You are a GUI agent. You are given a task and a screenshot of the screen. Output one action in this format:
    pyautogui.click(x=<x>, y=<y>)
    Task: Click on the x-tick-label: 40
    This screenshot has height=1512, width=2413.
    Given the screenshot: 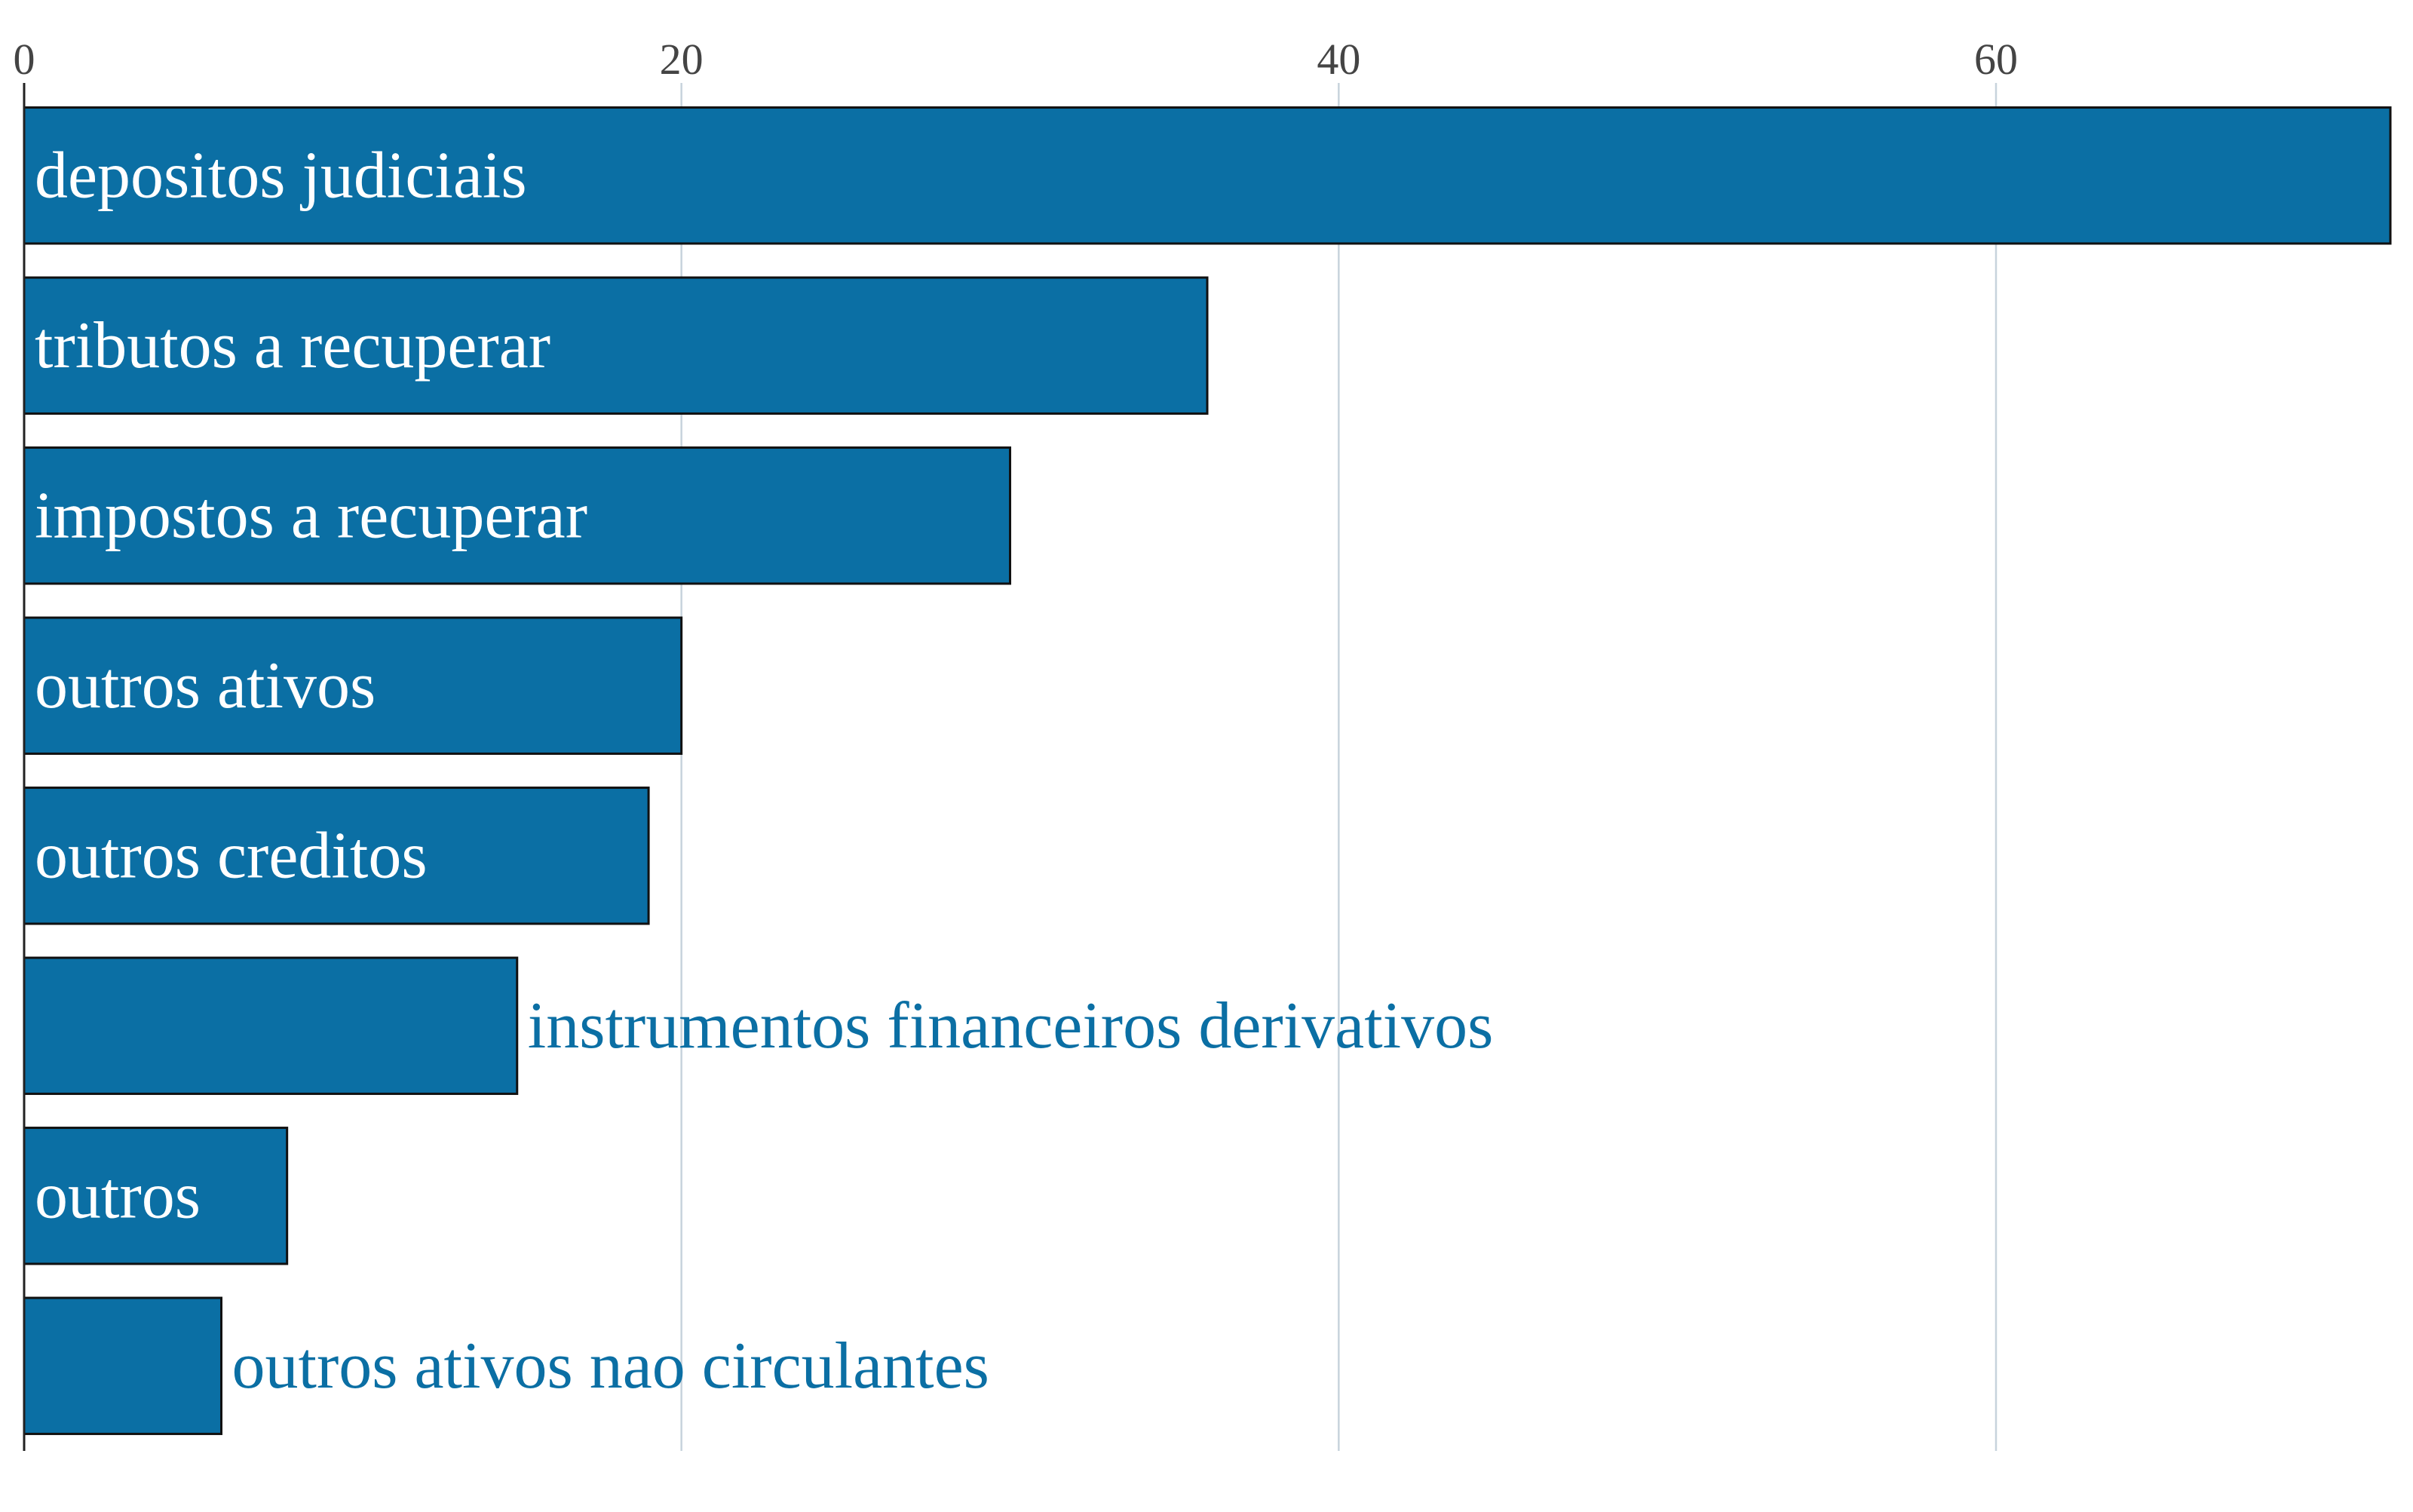 What is the action you would take?
    pyautogui.click(x=1338, y=59)
    